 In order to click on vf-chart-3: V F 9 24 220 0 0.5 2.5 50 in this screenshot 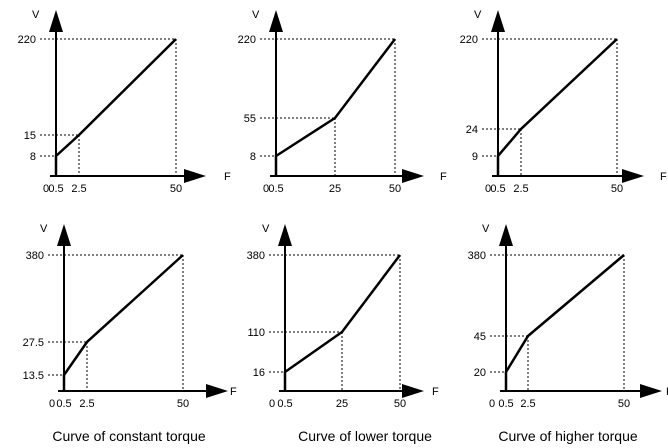, I will do `click(563, 102)`.